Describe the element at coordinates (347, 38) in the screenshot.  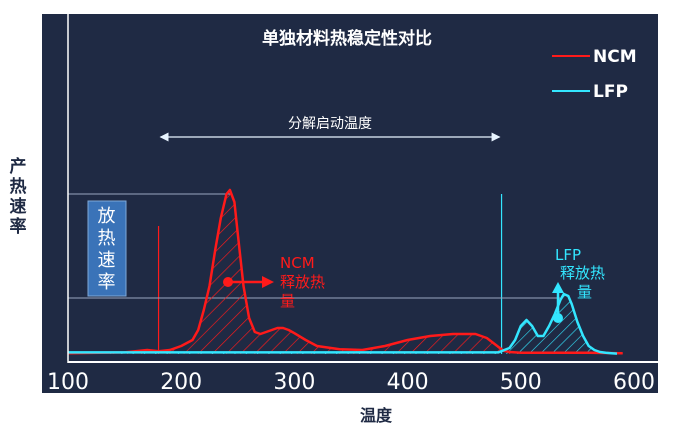
I see `chart-title: 单独材料热稳定性对比` at that location.